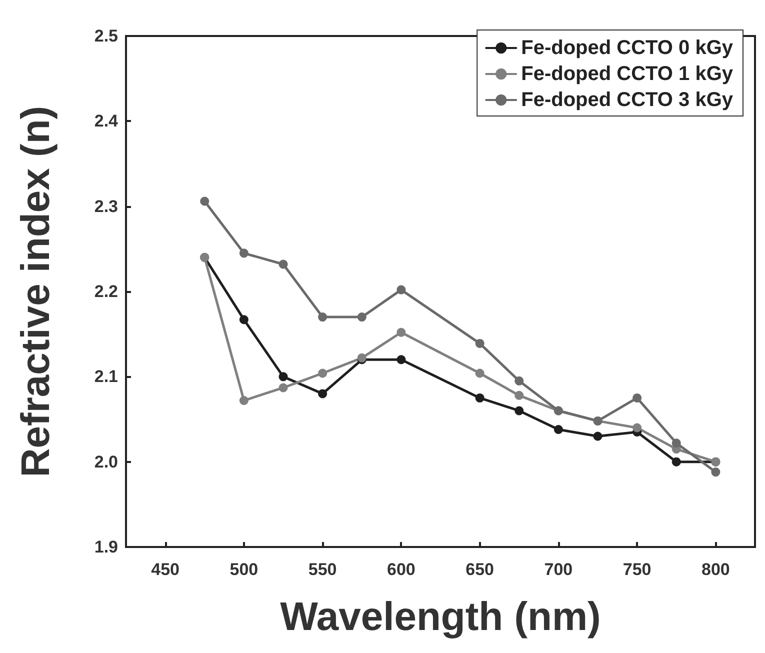 The height and width of the screenshot is (653, 765). I want to click on x-tick-label: 550, so click(322, 569).